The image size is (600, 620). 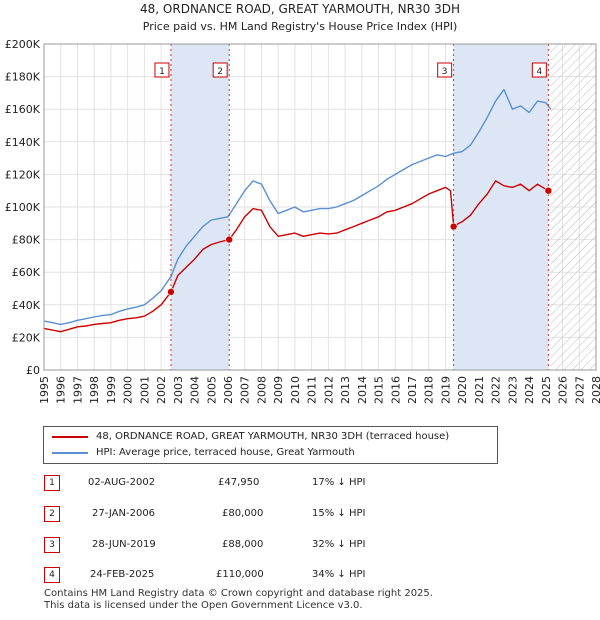 What do you see at coordinates (52, 545) in the screenshot?
I see `sale-number-badge: 3` at bounding box center [52, 545].